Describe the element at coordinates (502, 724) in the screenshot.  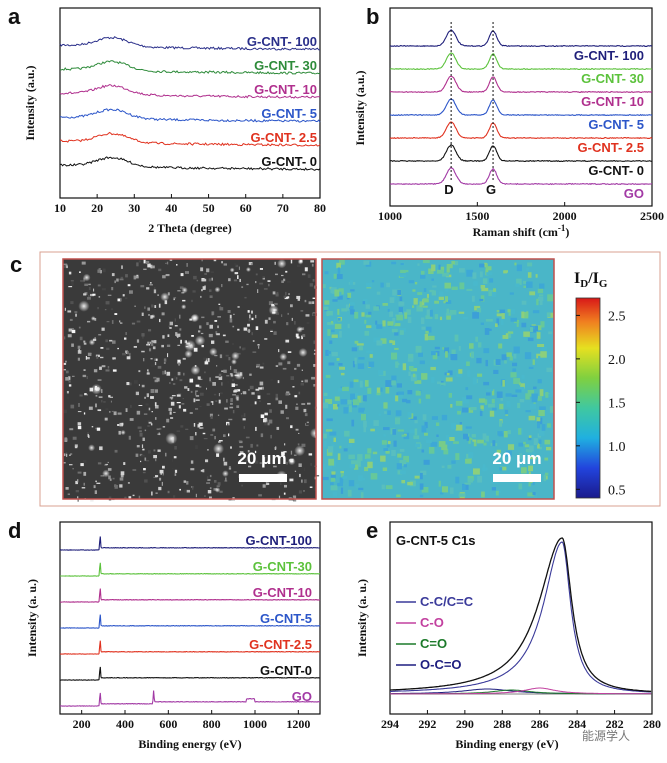
I see `x-tick-label: 288` at that location.